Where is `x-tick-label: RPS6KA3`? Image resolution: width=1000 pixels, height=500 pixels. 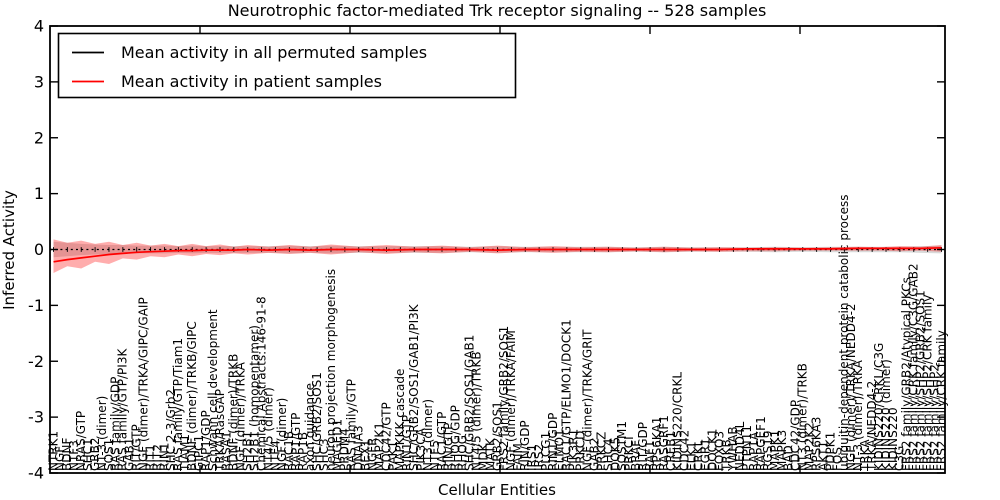 x-tick-label: RPS6KA3 is located at coordinates (816, 444).